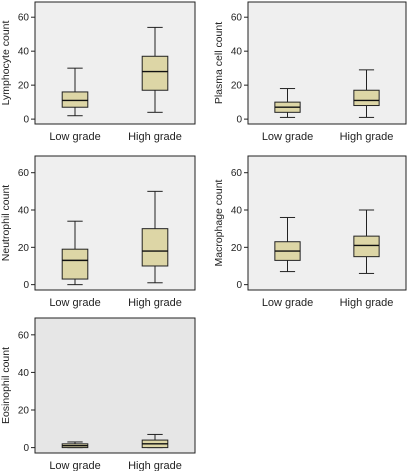  Describe the element at coordinates (219, 63) in the screenshot. I see `y-axis-label: Plasma cell count` at that location.